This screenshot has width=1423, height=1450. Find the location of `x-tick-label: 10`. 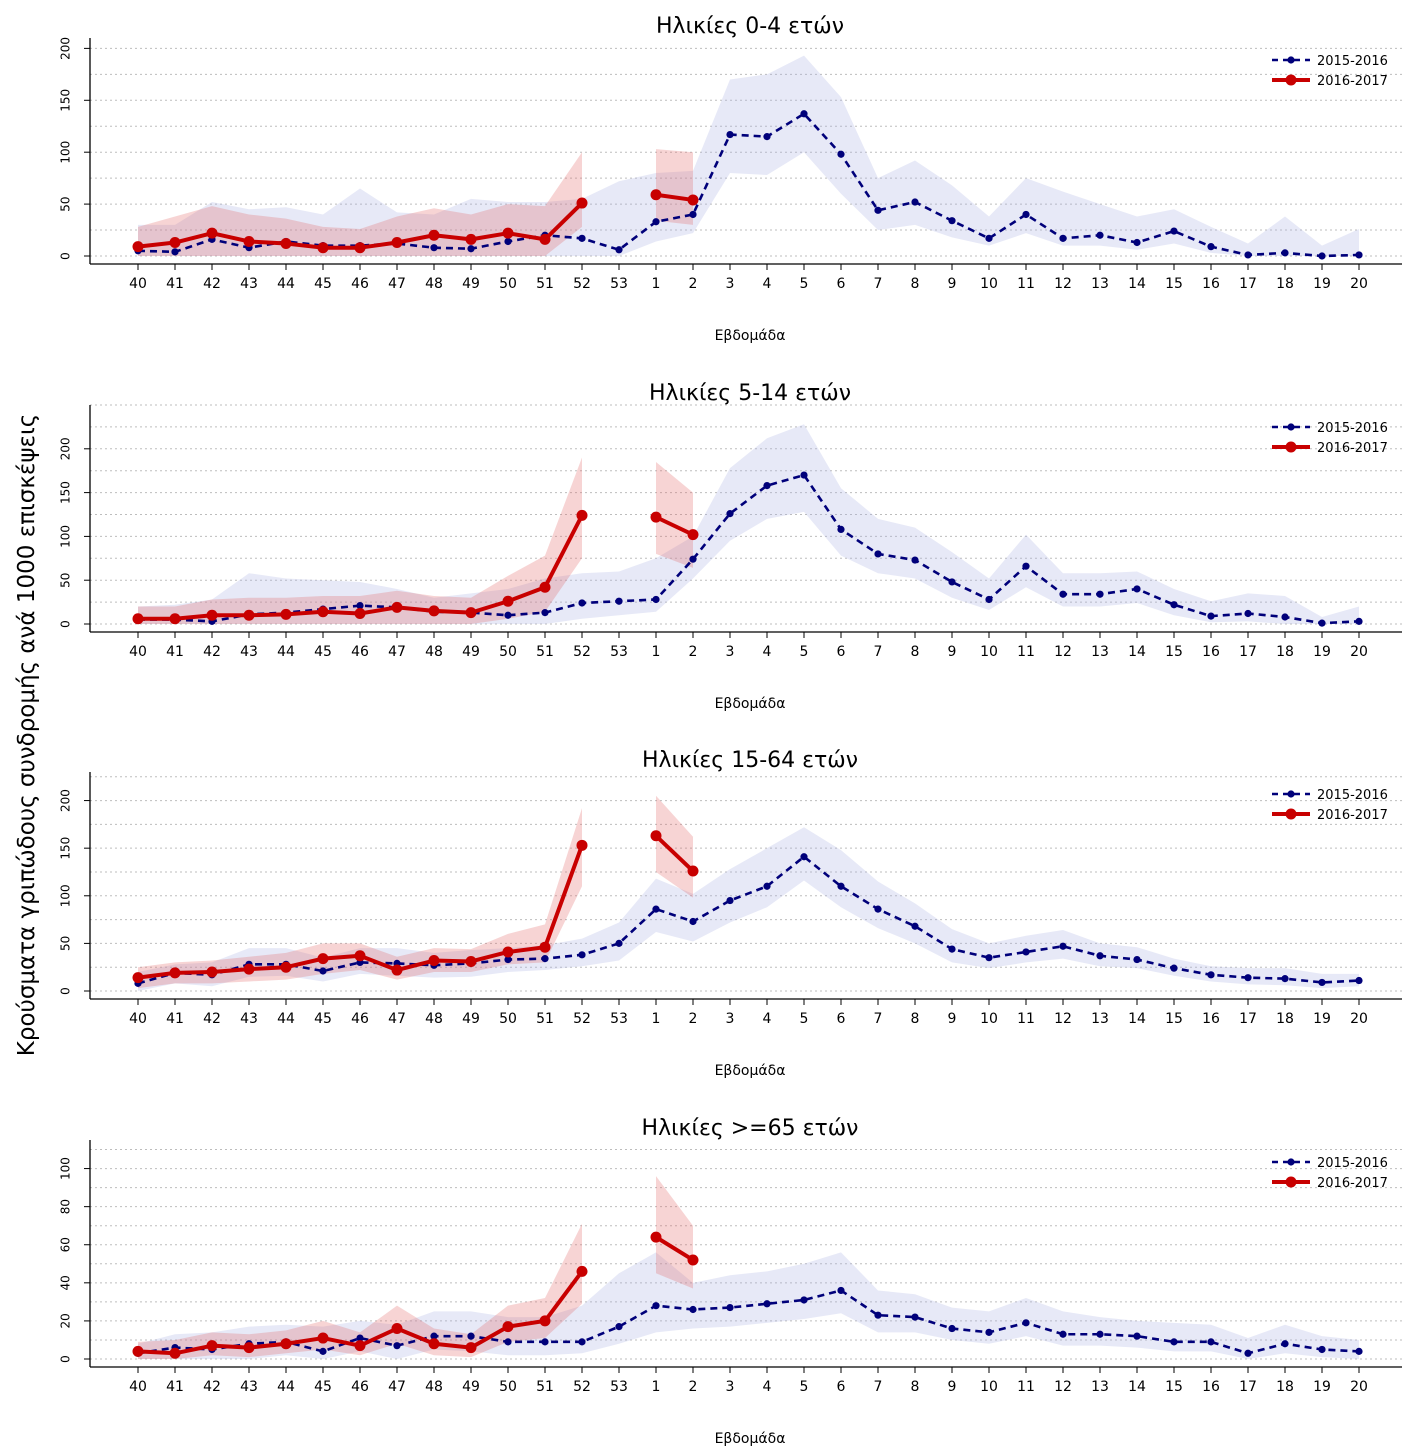

x-tick-label: 10 is located at coordinates (989, 1387).